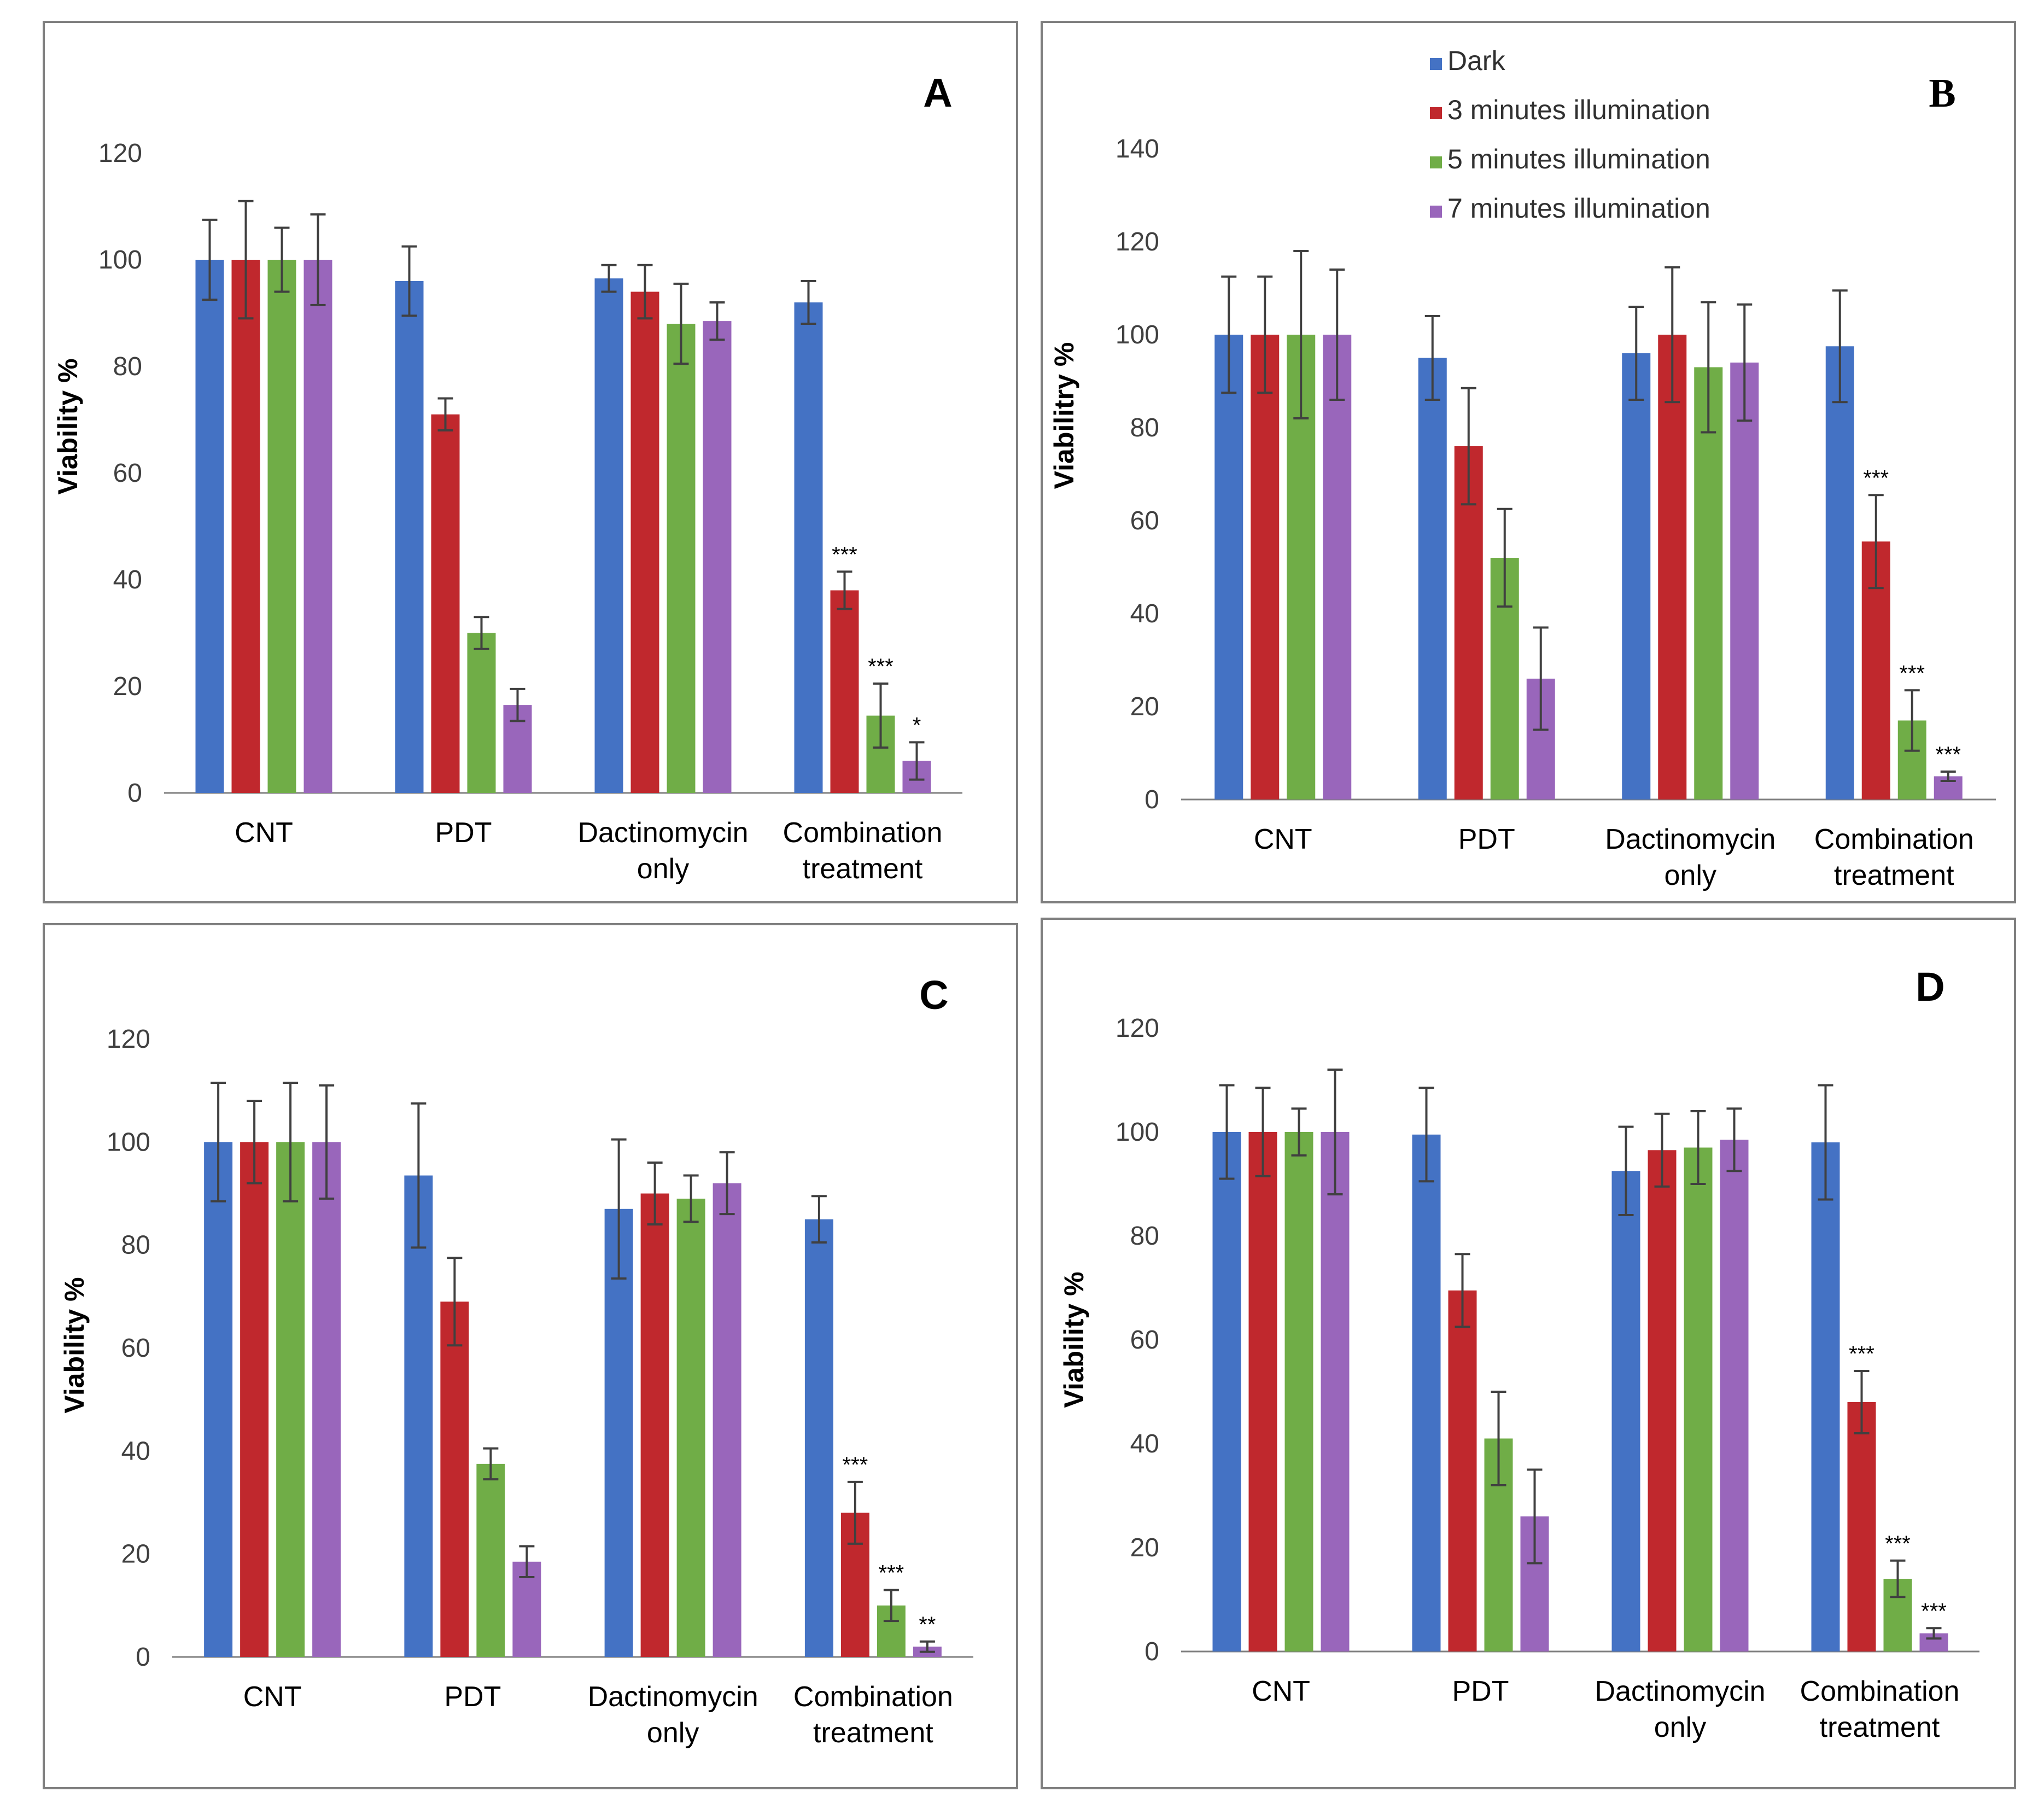 This screenshot has height=1815, width=2044. What do you see at coordinates (1578, 159) in the screenshot?
I see `legend-label: 5 minutes illumination` at bounding box center [1578, 159].